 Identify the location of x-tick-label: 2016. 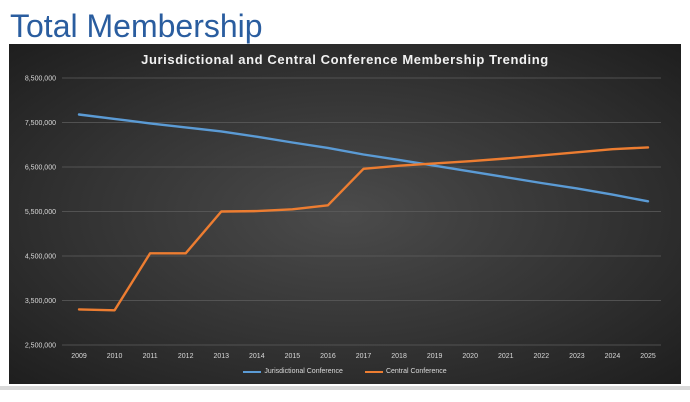
(328, 356).